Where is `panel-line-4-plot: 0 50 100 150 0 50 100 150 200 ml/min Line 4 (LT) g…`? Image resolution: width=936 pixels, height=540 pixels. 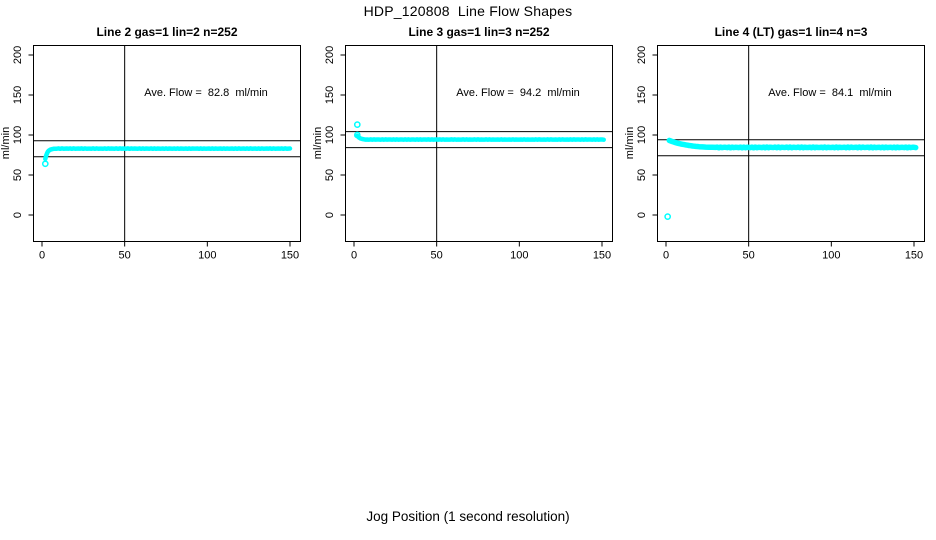
panel-line-4-plot: 0 50 100 150 0 50 100 150 200 ml/min Line 4 (LT) g… is located at coordinates (774, 143).